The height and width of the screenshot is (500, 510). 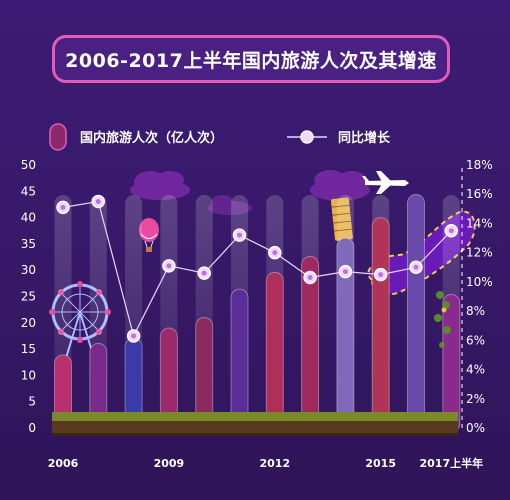 I want to click on legend-bar-label: 国内旅游人次（亿人次）, so click(x=151, y=138).